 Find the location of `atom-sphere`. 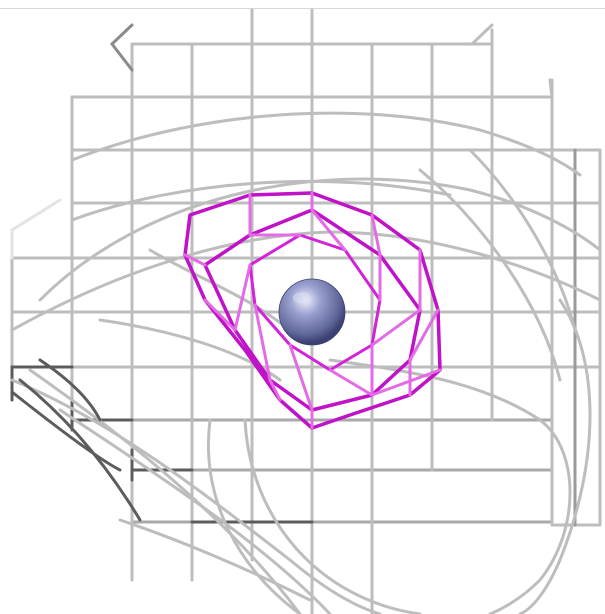

atom-sphere is located at coordinates (312, 312).